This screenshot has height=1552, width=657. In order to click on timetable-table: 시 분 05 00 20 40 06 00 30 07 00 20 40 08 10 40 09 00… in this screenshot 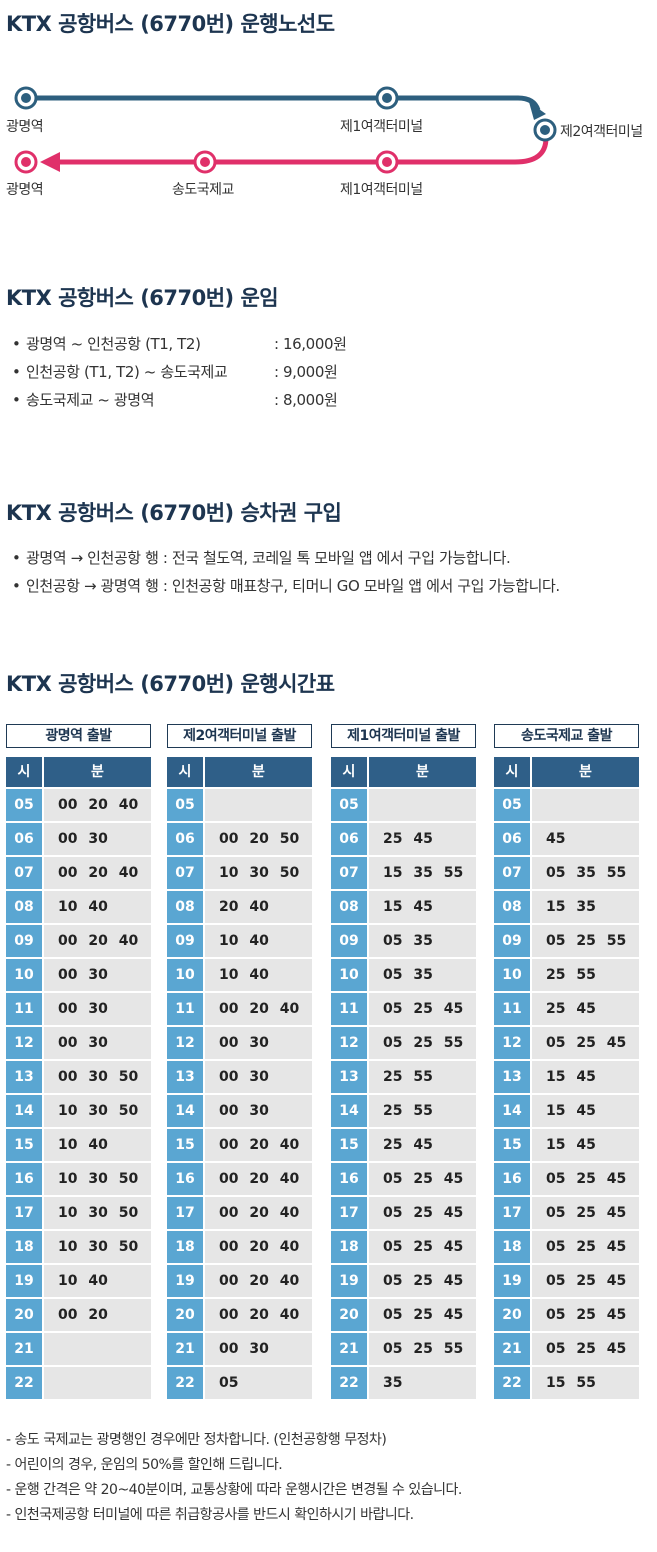, I will do `click(78, 1078)`.